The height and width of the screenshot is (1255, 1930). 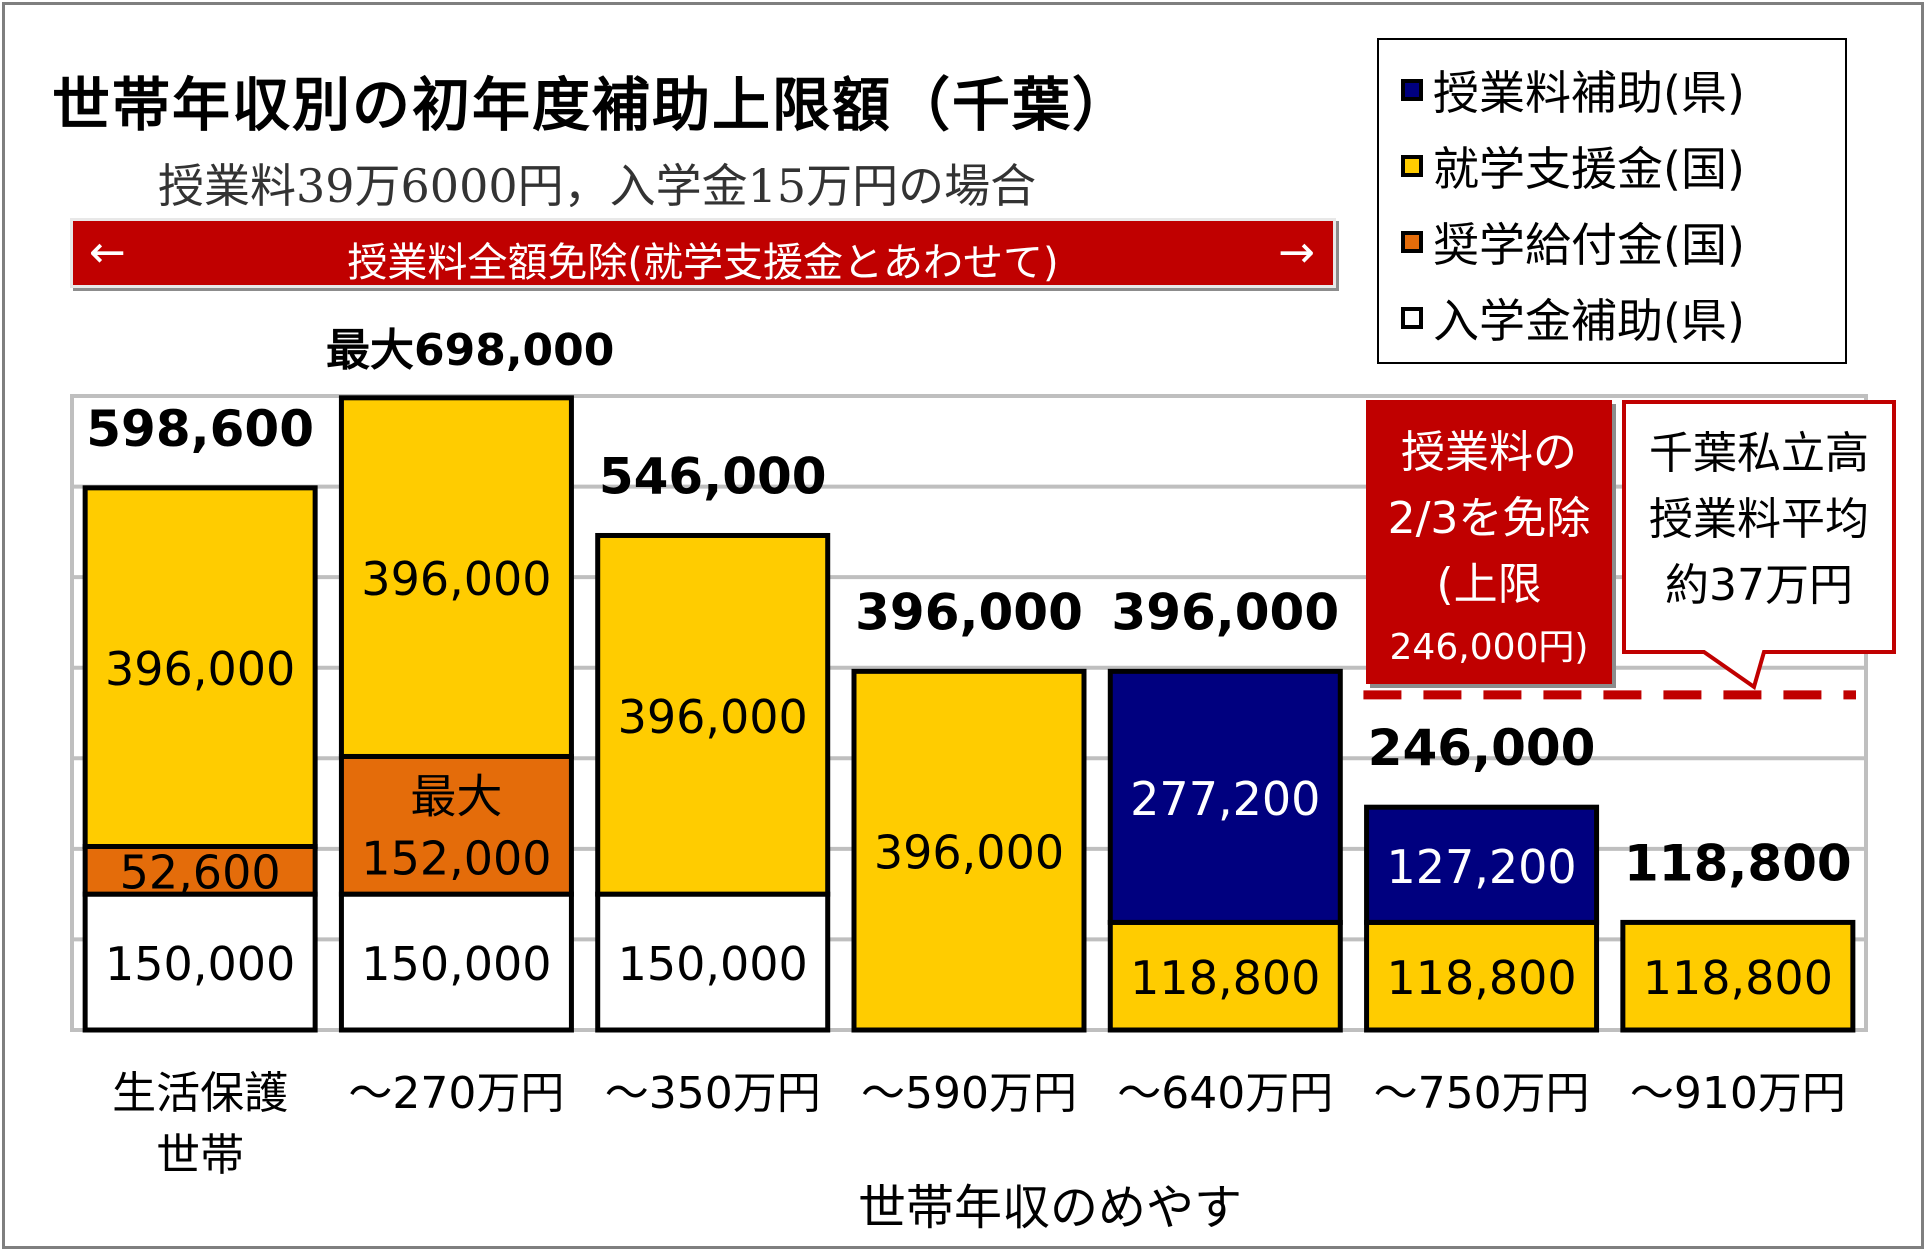 I want to click on segment-value-label: 127,200, so click(x=1481, y=867).